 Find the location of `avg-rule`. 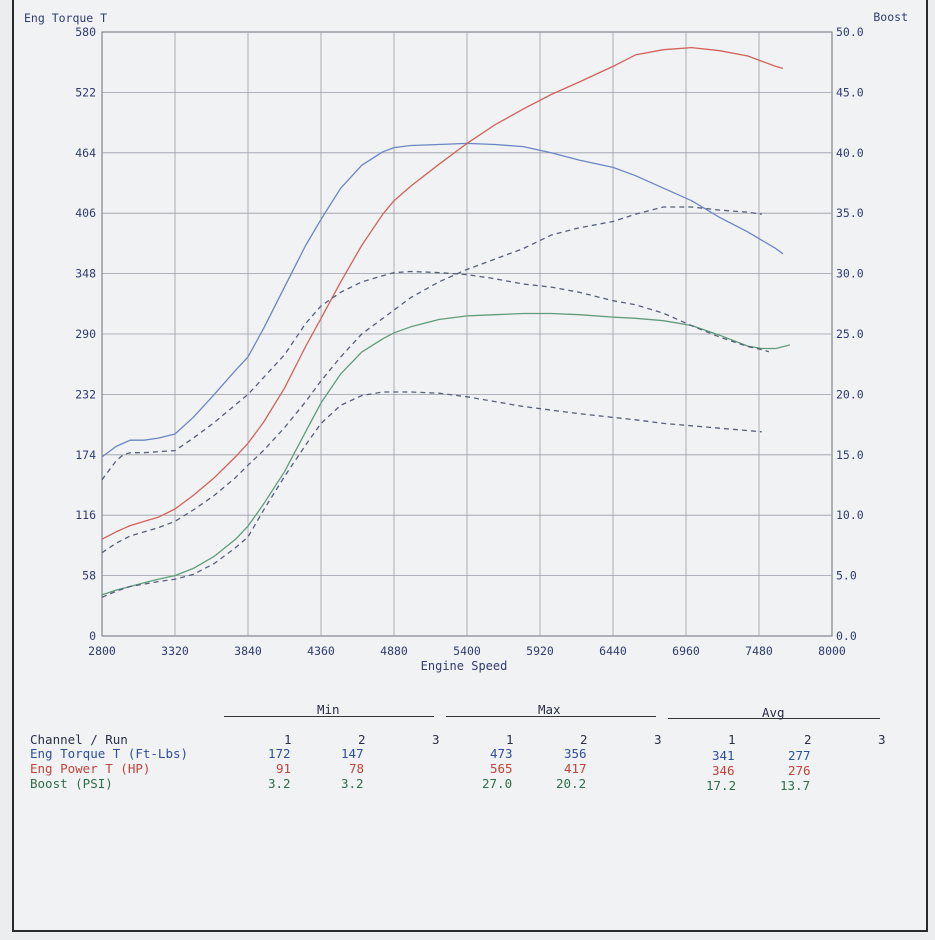

avg-rule is located at coordinates (774, 718).